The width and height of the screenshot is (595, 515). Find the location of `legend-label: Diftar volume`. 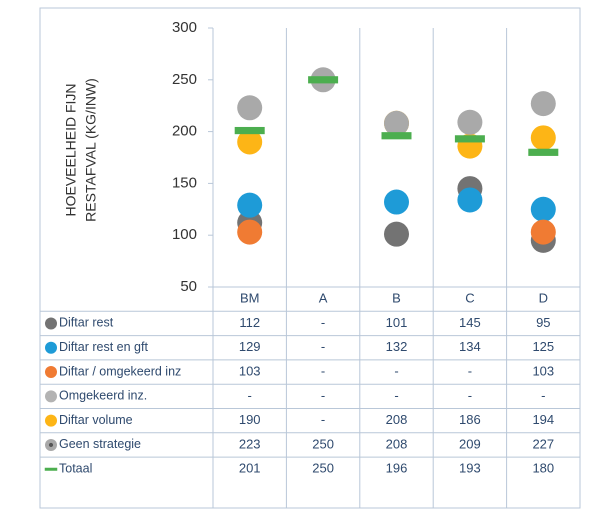

legend-label: Diftar volume is located at coordinates (96, 420).